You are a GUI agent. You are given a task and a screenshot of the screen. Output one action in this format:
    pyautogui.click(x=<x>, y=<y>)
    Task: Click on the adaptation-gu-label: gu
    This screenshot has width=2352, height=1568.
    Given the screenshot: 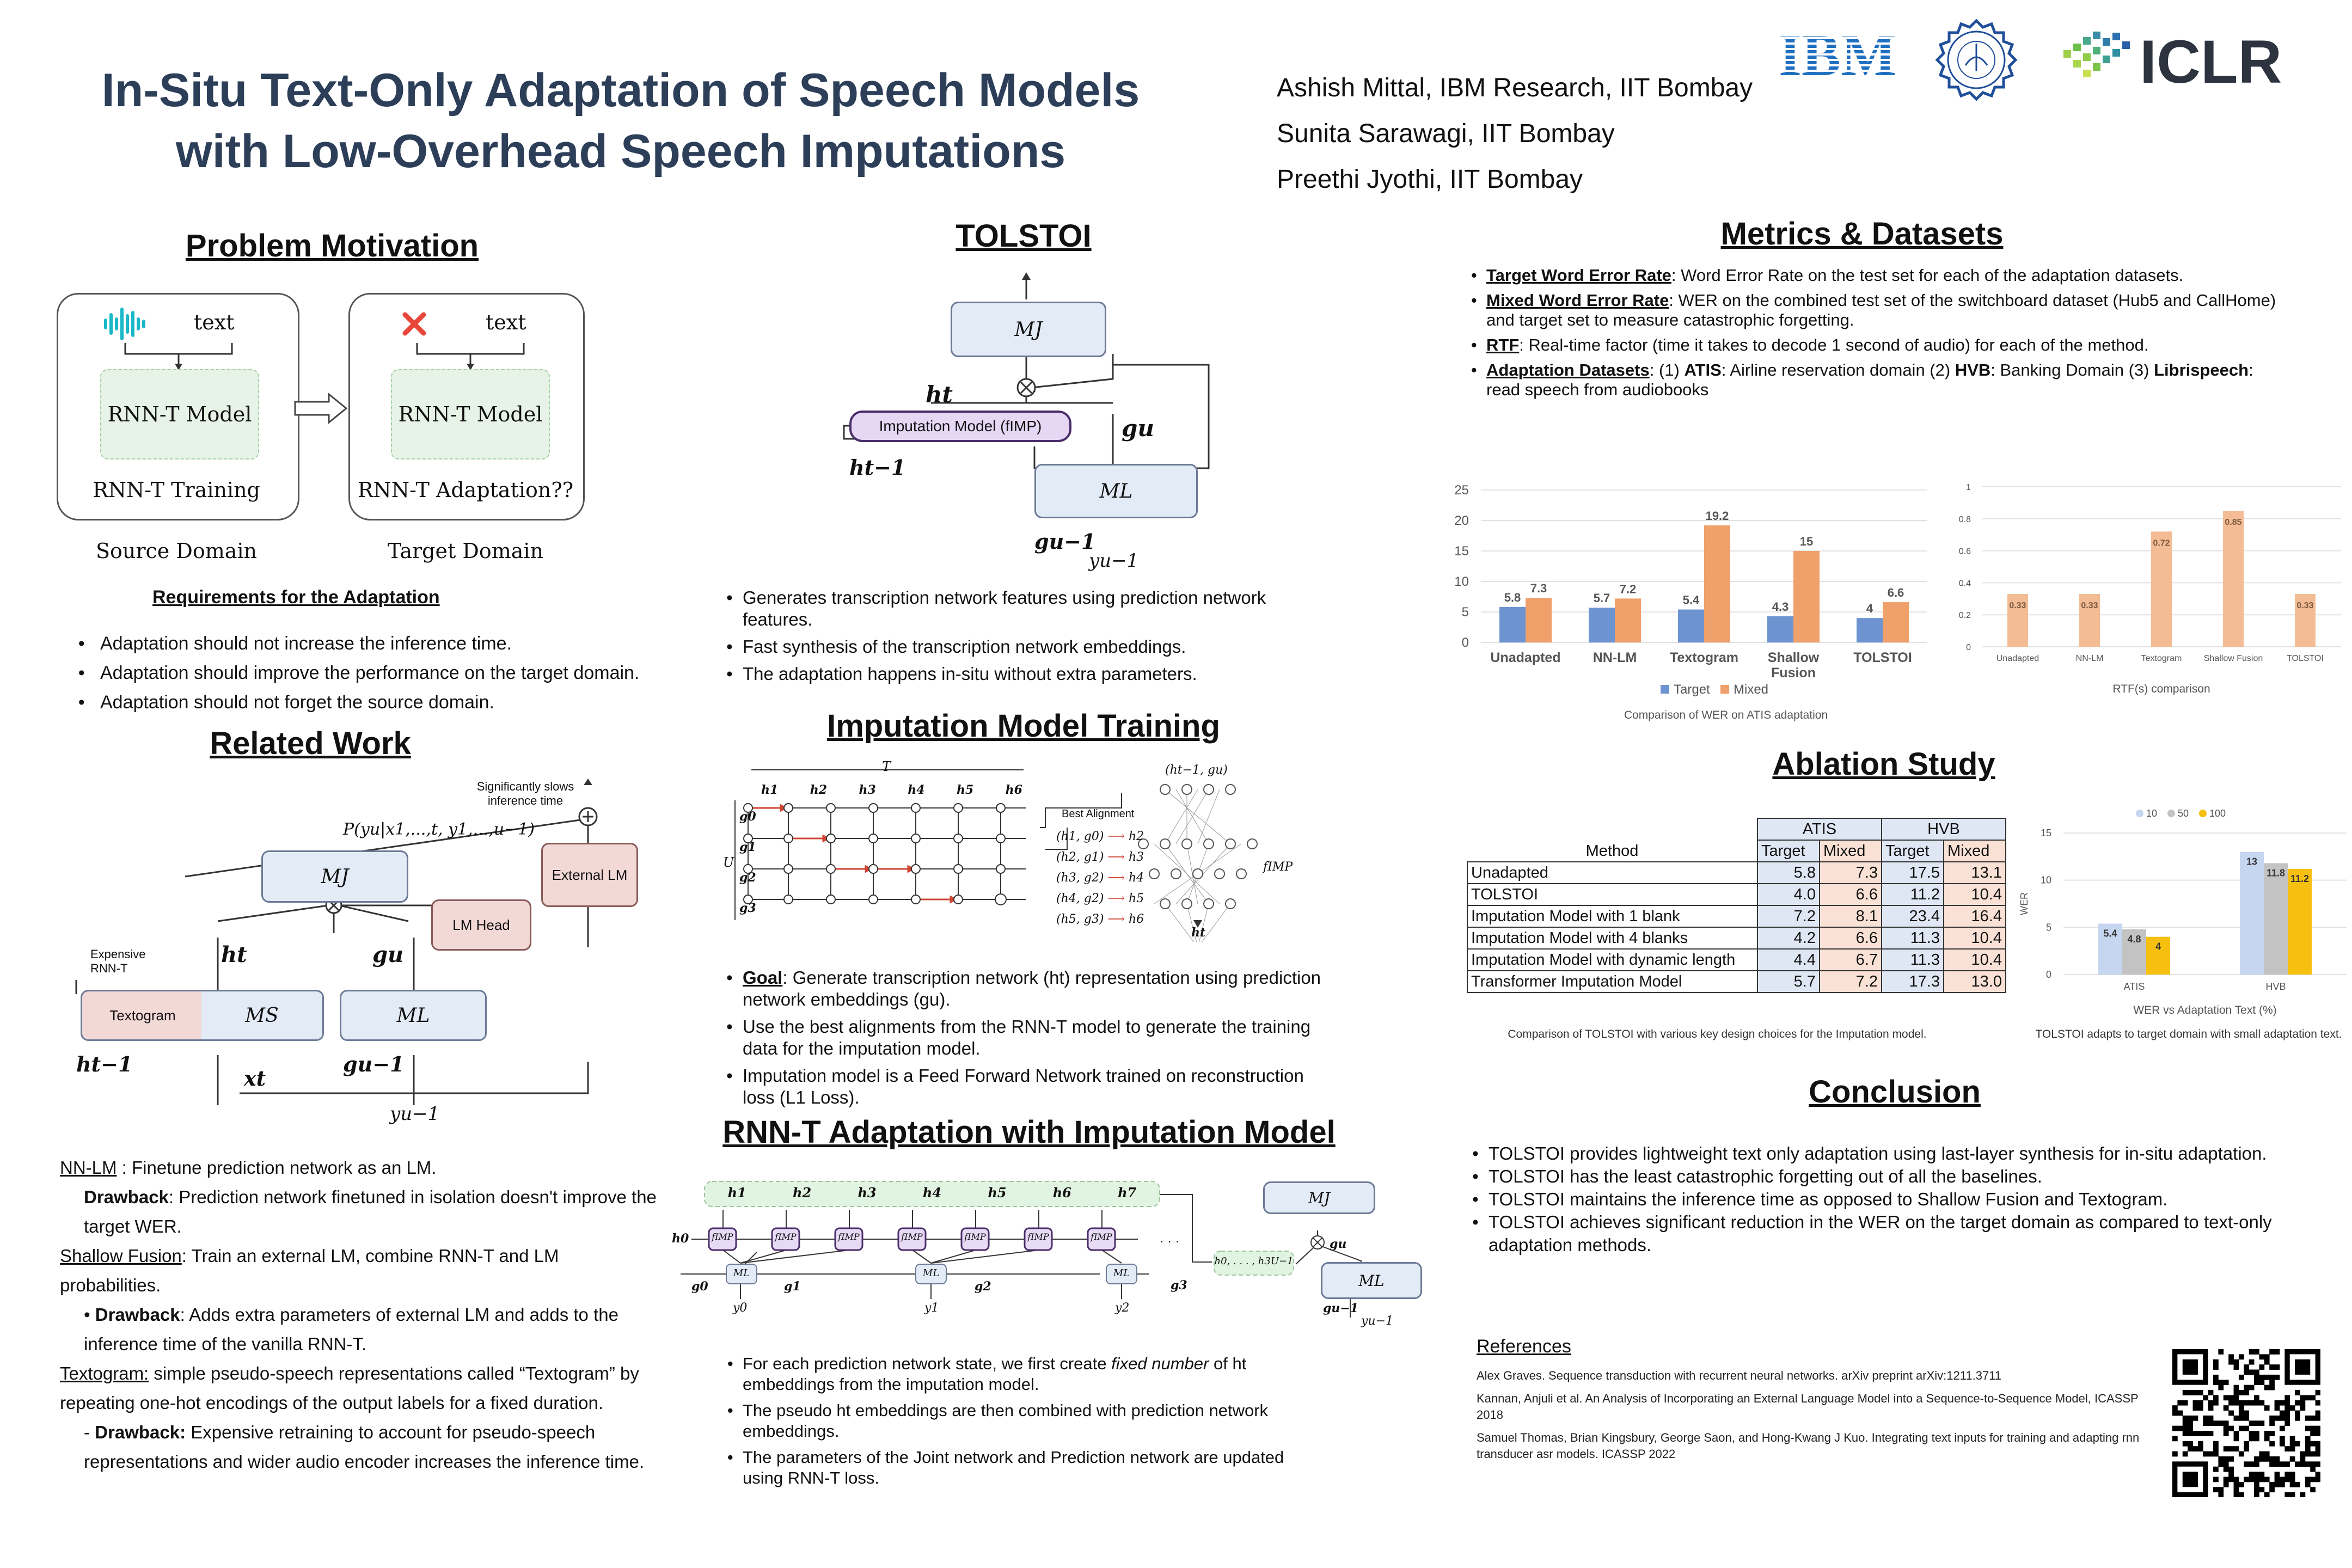 What is the action you would take?
    pyautogui.click(x=1338, y=1244)
    